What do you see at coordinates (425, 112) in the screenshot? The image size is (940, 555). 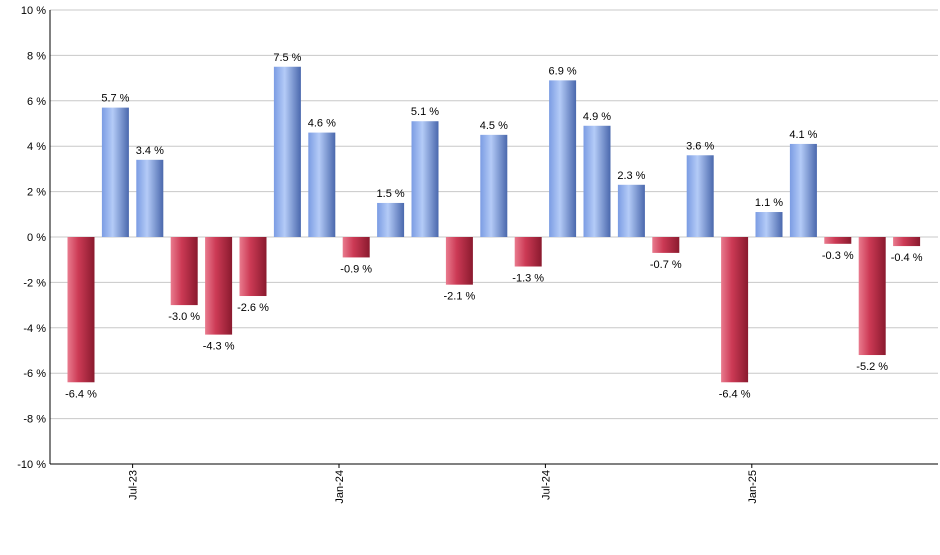 I see `data-label: 5.1 %` at bounding box center [425, 112].